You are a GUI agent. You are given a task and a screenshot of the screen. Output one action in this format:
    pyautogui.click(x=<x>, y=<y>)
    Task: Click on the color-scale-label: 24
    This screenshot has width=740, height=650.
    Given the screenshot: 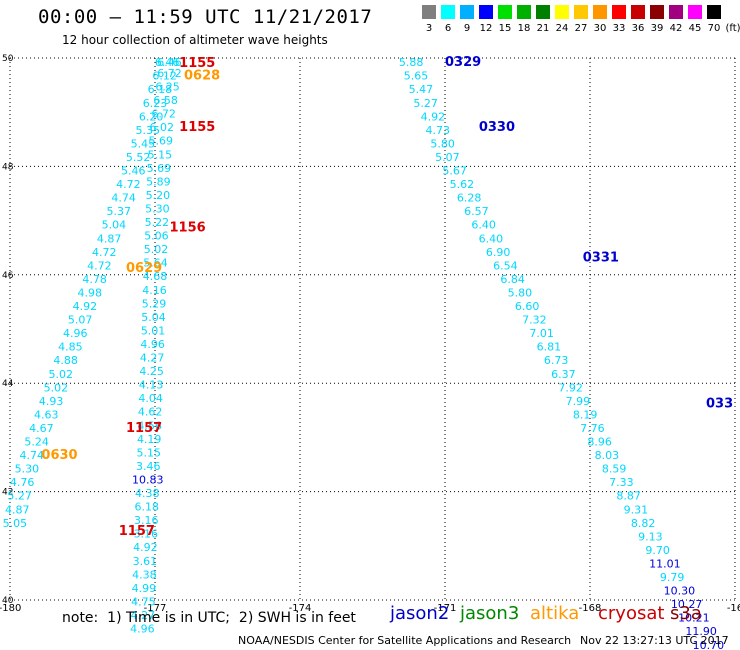 What is the action you would take?
    pyautogui.click(x=562, y=28)
    